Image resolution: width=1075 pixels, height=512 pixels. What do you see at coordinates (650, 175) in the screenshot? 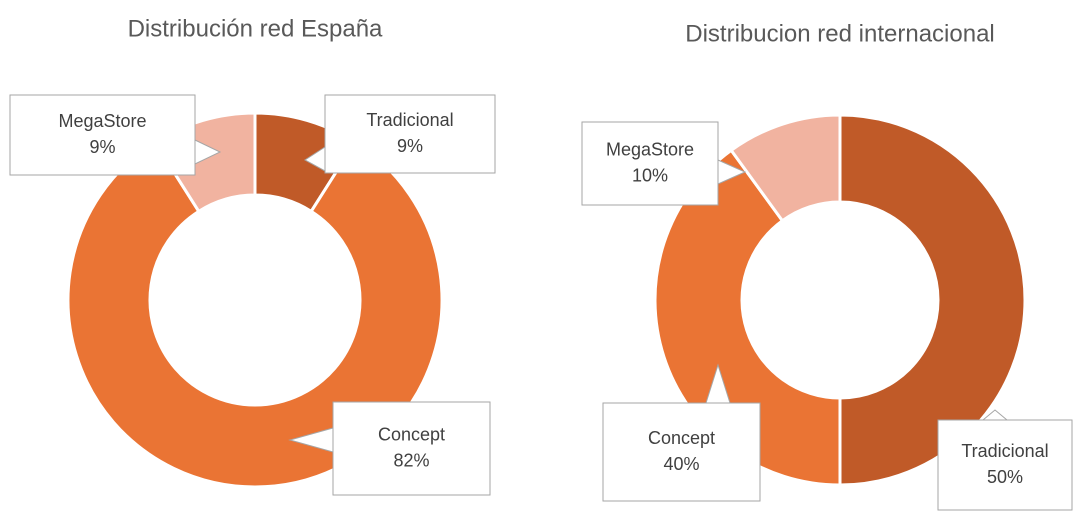
I see `data-label-value: 10%` at bounding box center [650, 175].